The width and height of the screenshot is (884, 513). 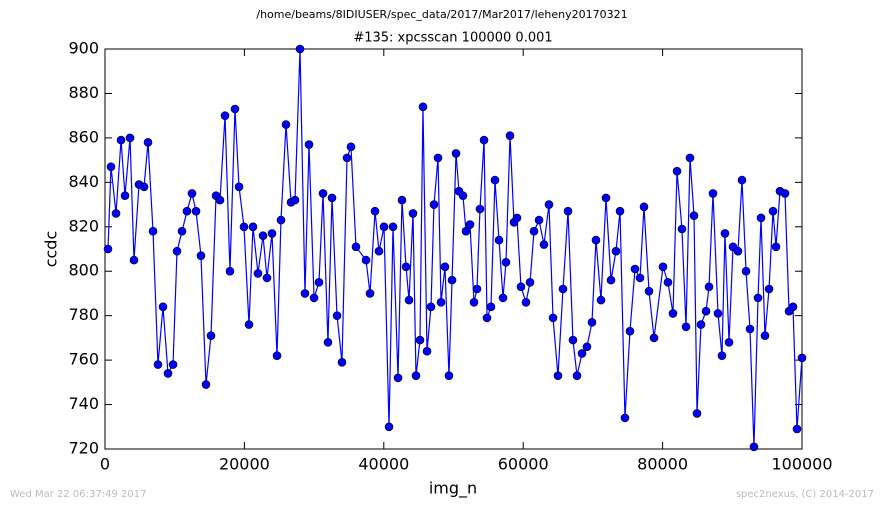 What do you see at coordinates (453, 489) in the screenshot?
I see `x-axis-label: img_n` at bounding box center [453, 489].